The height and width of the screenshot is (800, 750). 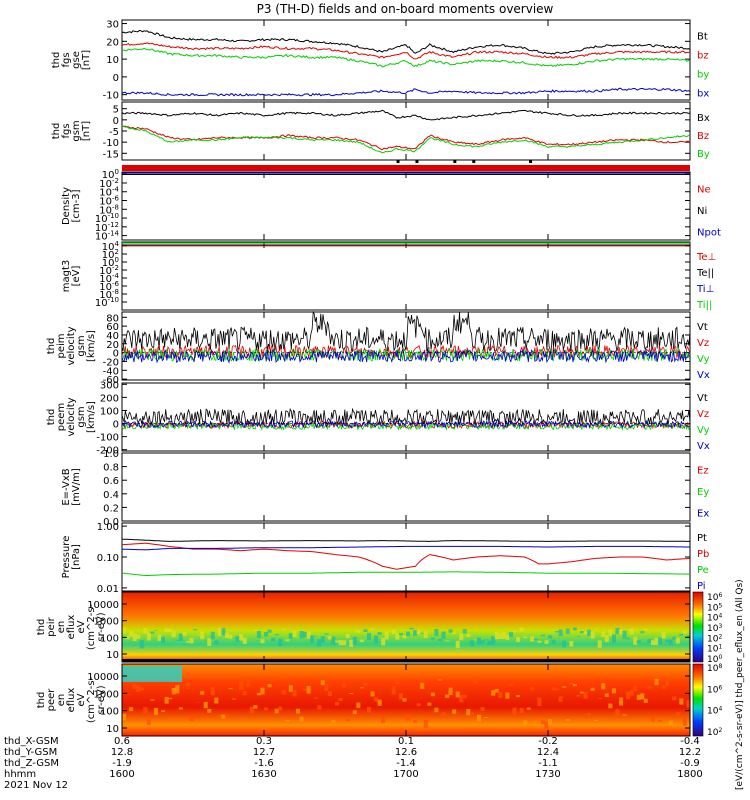 I want to click on series-line-bz, so click(x=406, y=51).